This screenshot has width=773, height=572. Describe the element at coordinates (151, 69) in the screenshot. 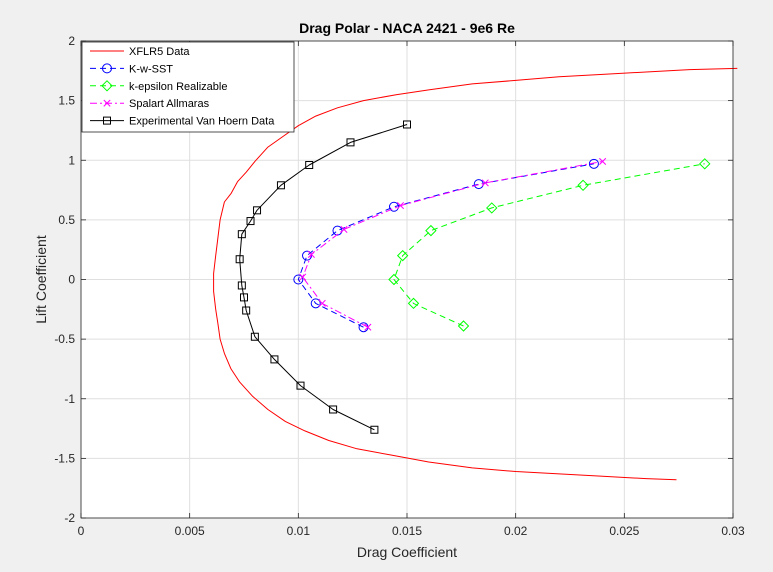

I see `legend-label: K-w-SST` at that location.